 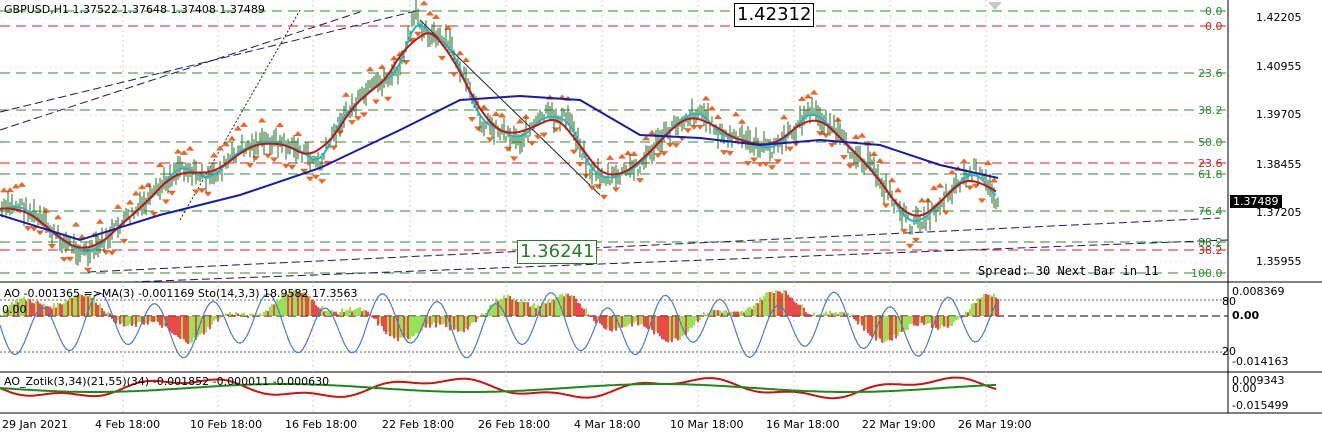 I want to click on time-axis-label: 16 Feb 18:00, so click(x=321, y=424).